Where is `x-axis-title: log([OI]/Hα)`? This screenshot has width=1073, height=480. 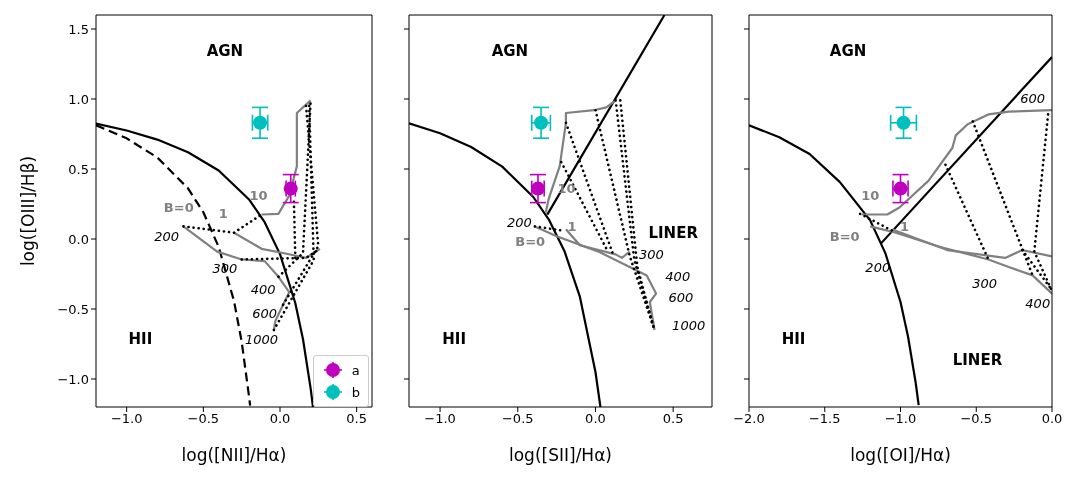
x-axis-title: log([OI]/Hα) is located at coordinates (900, 455).